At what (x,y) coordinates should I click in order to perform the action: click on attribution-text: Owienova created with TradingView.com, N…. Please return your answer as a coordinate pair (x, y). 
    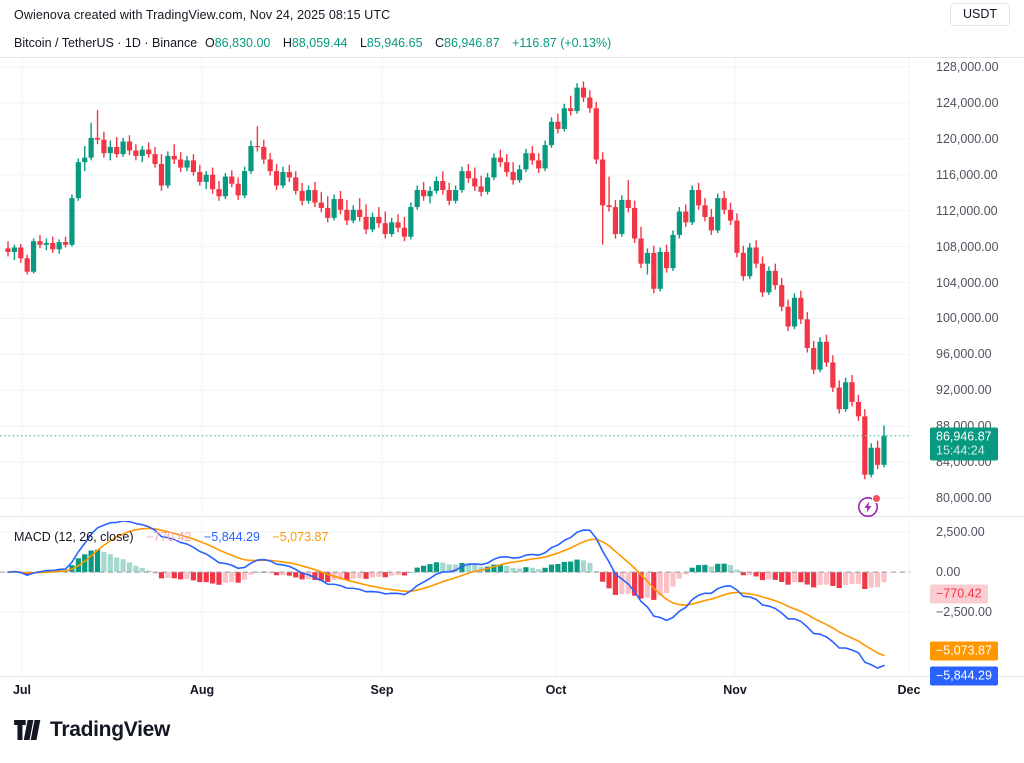
    Looking at the image, I should click on (202, 15).